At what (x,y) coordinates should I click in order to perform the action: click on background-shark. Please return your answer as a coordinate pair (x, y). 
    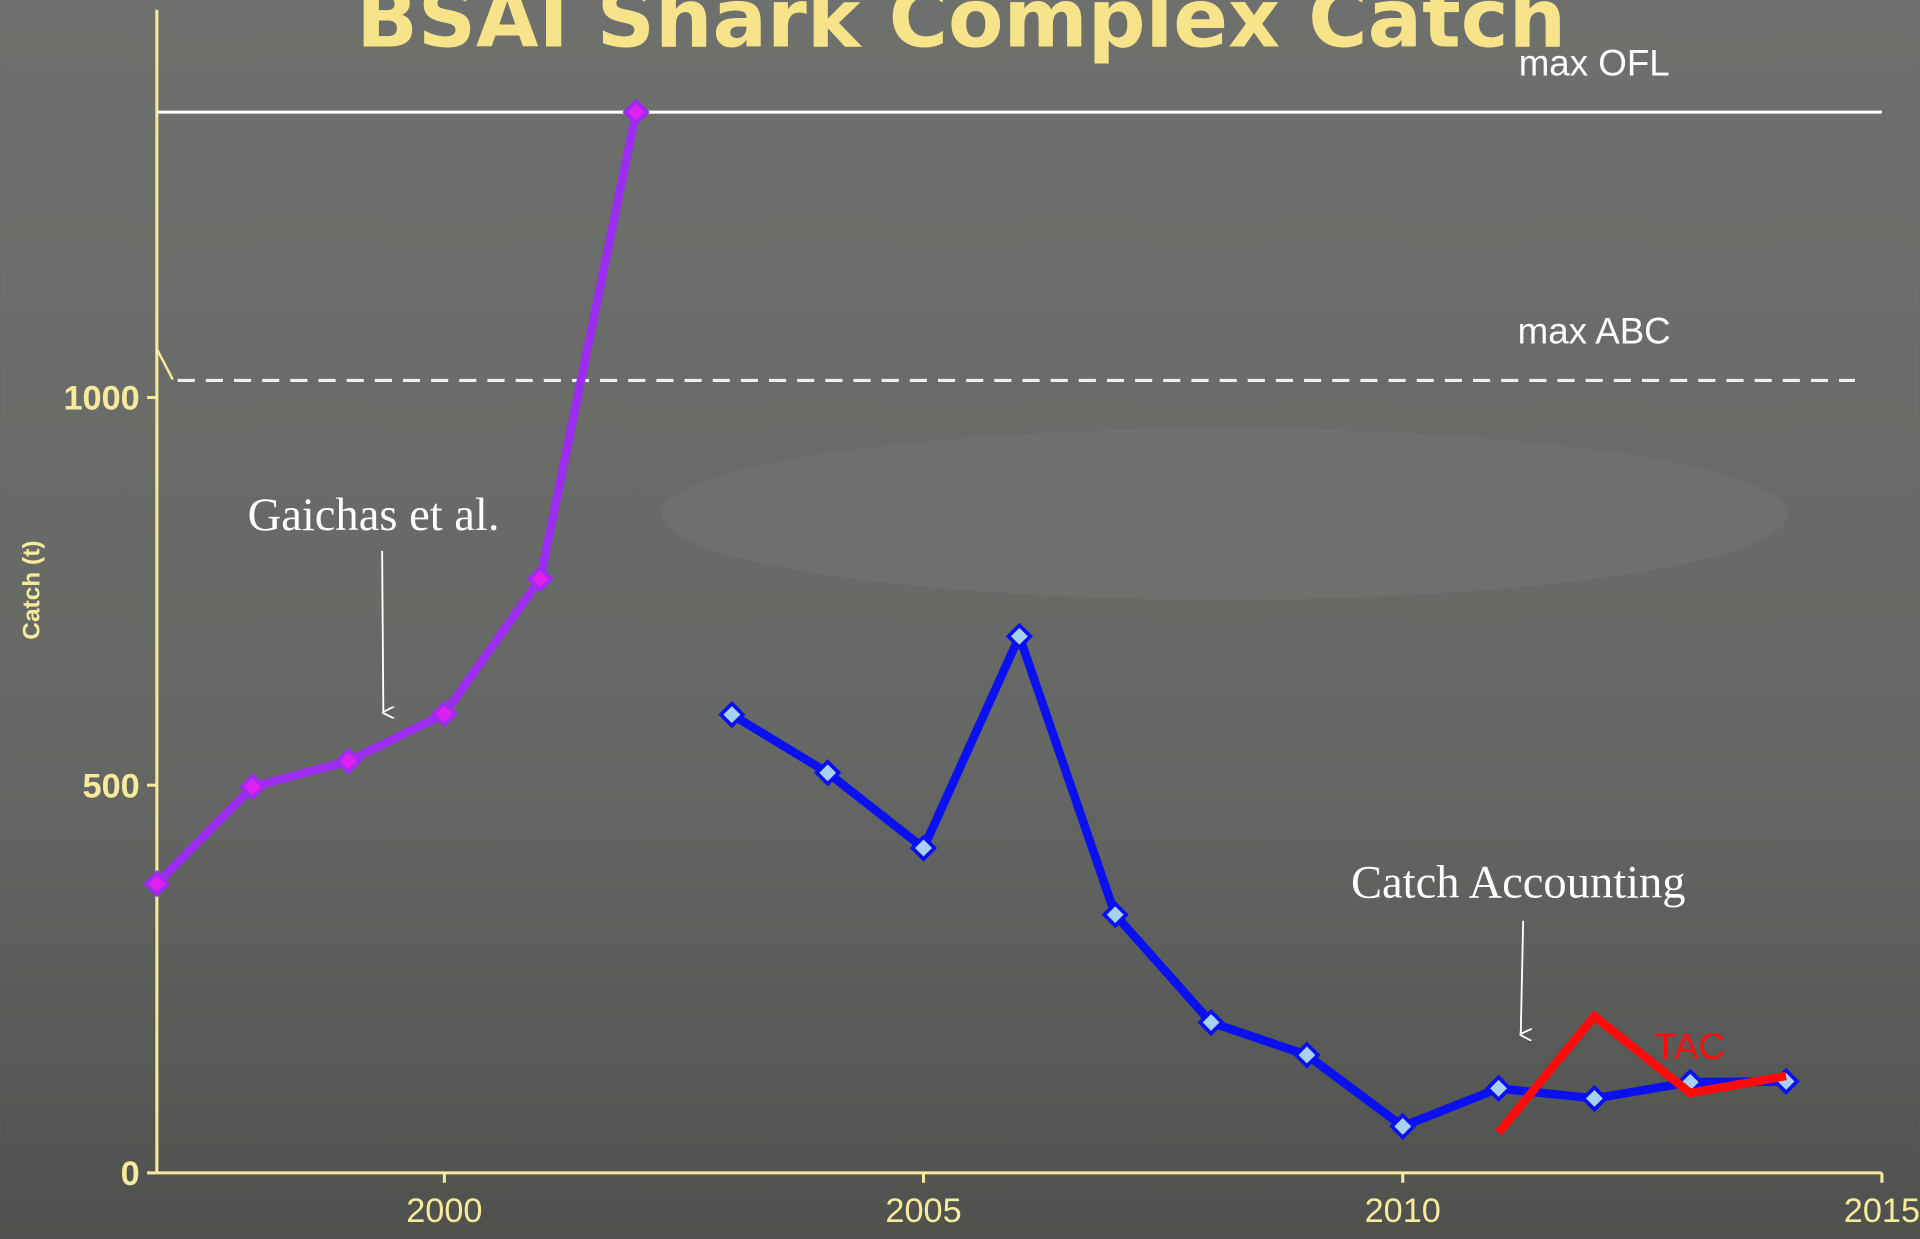
    Looking at the image, I should click on (1224, 514).